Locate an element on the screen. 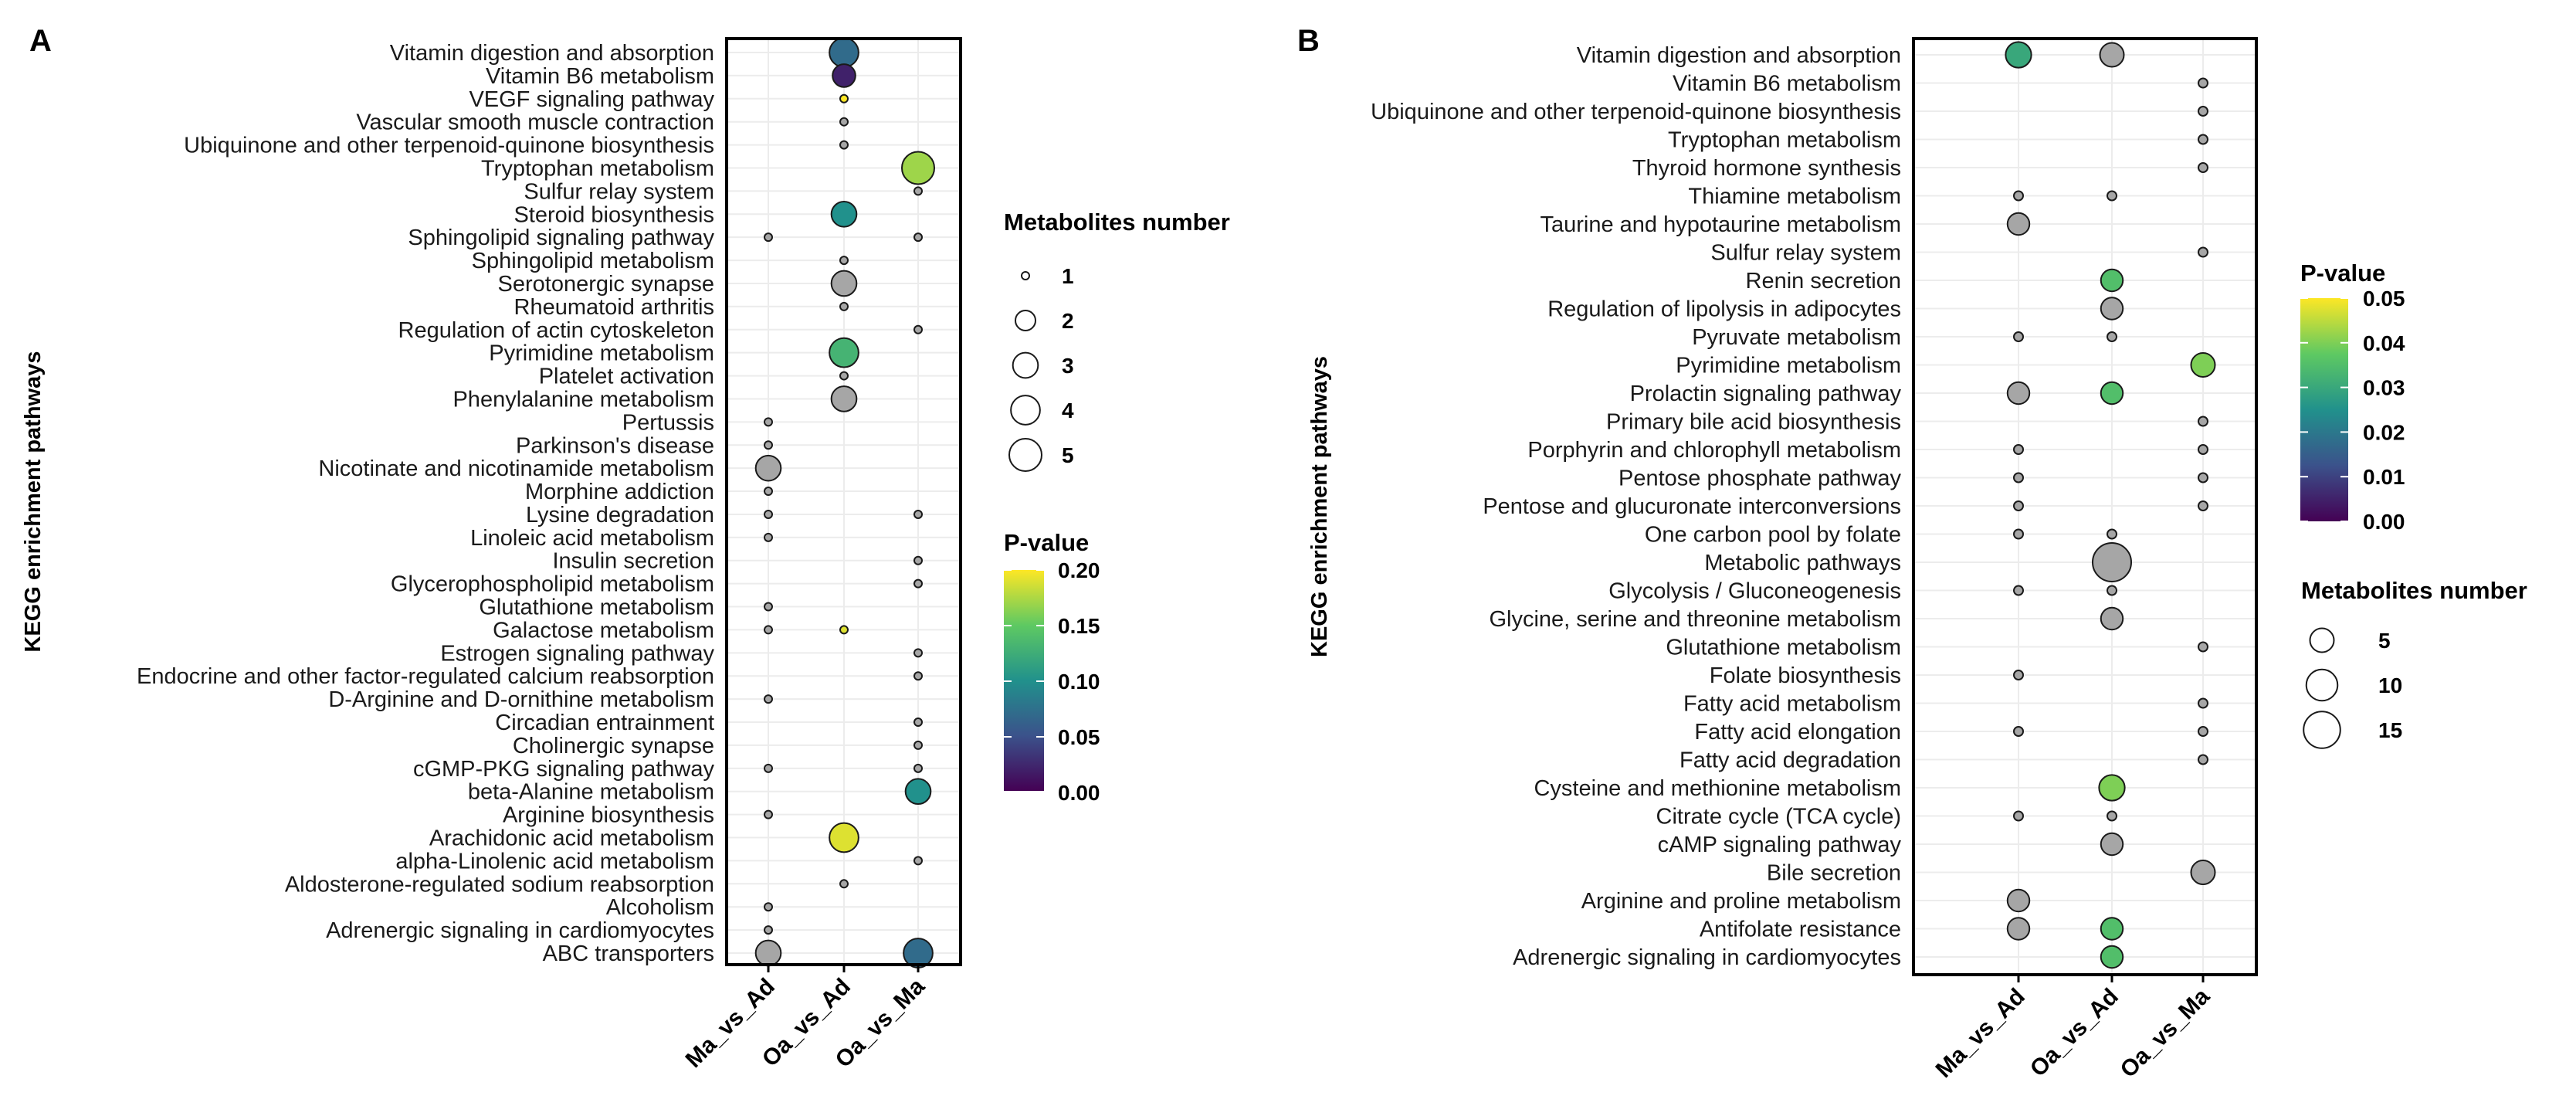 This screenshot has width=2576, height=1106. pathway-label: Pyruvate metabolism is located at coordinates (1796, 337).